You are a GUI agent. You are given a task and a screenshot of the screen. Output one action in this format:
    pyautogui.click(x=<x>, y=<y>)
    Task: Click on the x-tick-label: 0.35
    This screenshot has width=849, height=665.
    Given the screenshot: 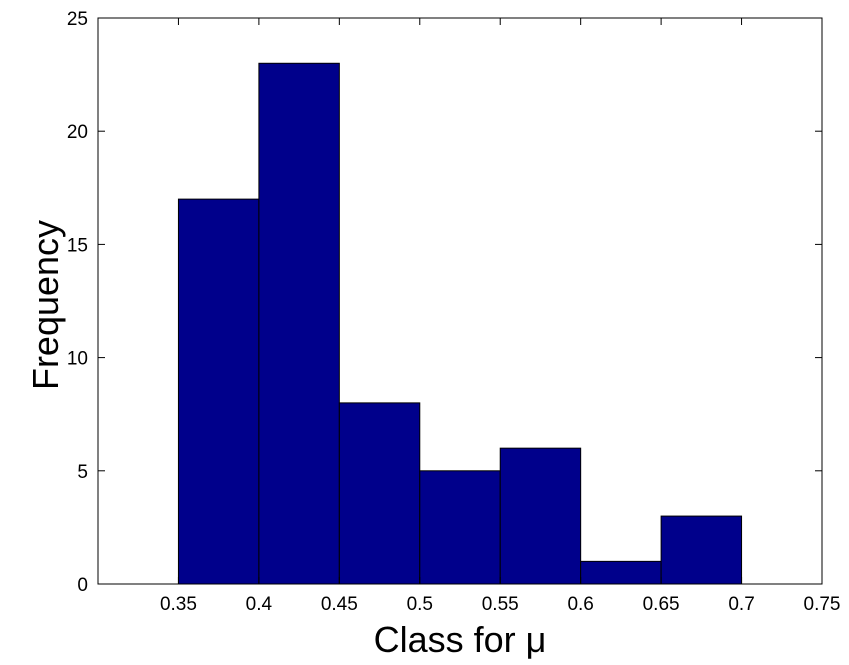 What is the action you would take?
    pyautogui.click(x=178, y=604)
    